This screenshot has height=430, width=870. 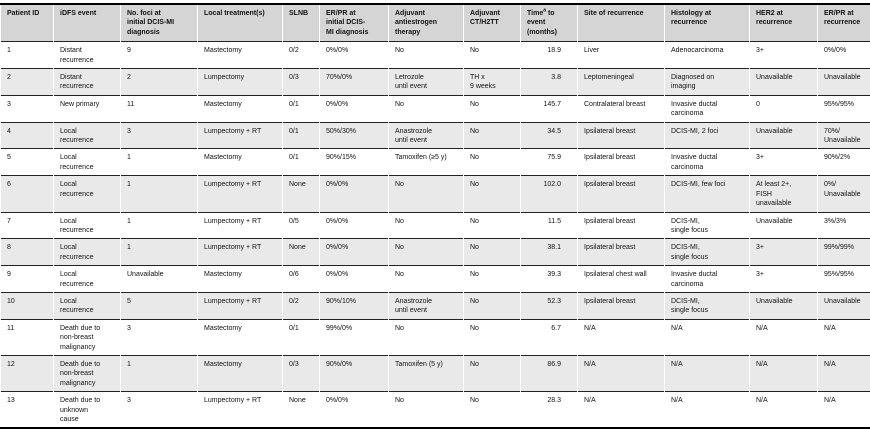 I want to click on cell-patient-id: 4, so click(x=27, y=135).